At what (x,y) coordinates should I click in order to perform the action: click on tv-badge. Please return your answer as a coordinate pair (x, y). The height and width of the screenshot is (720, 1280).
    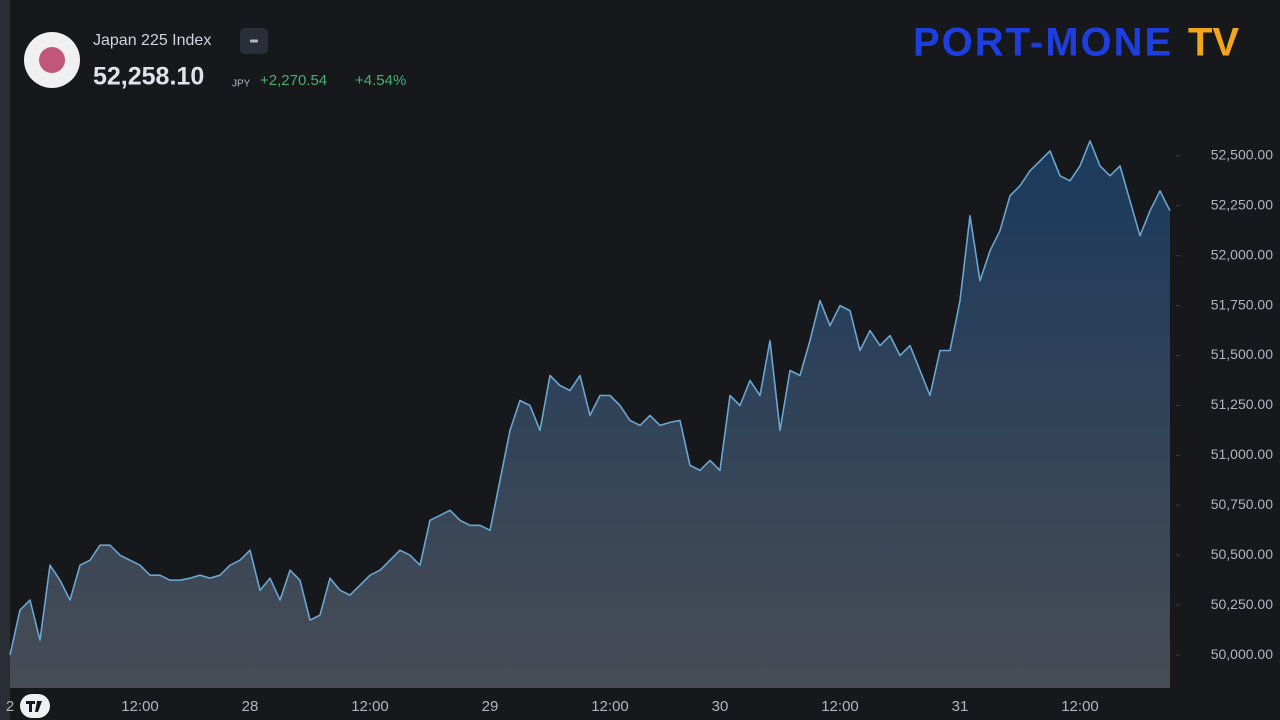
    Looking at the image, I should click on (35, 706).